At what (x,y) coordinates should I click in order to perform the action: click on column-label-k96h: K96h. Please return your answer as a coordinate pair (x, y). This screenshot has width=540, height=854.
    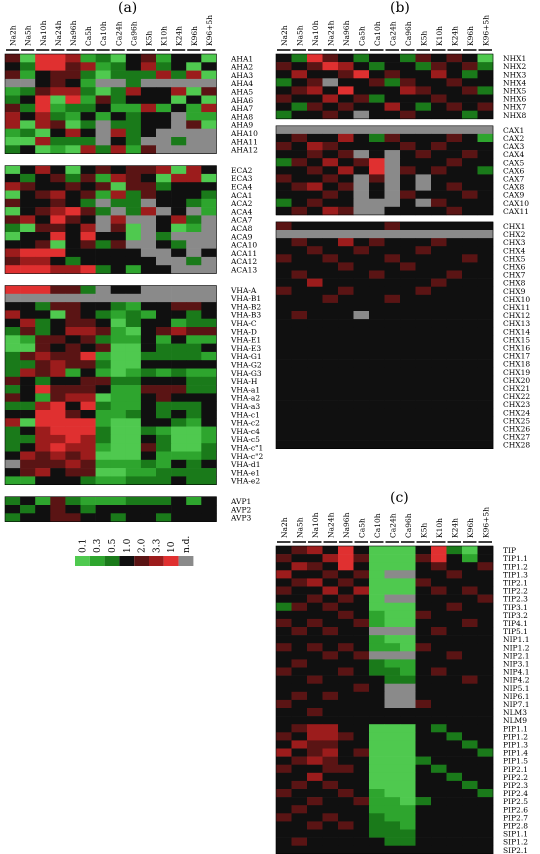
    Looking at the image, I should click on (470, 528).